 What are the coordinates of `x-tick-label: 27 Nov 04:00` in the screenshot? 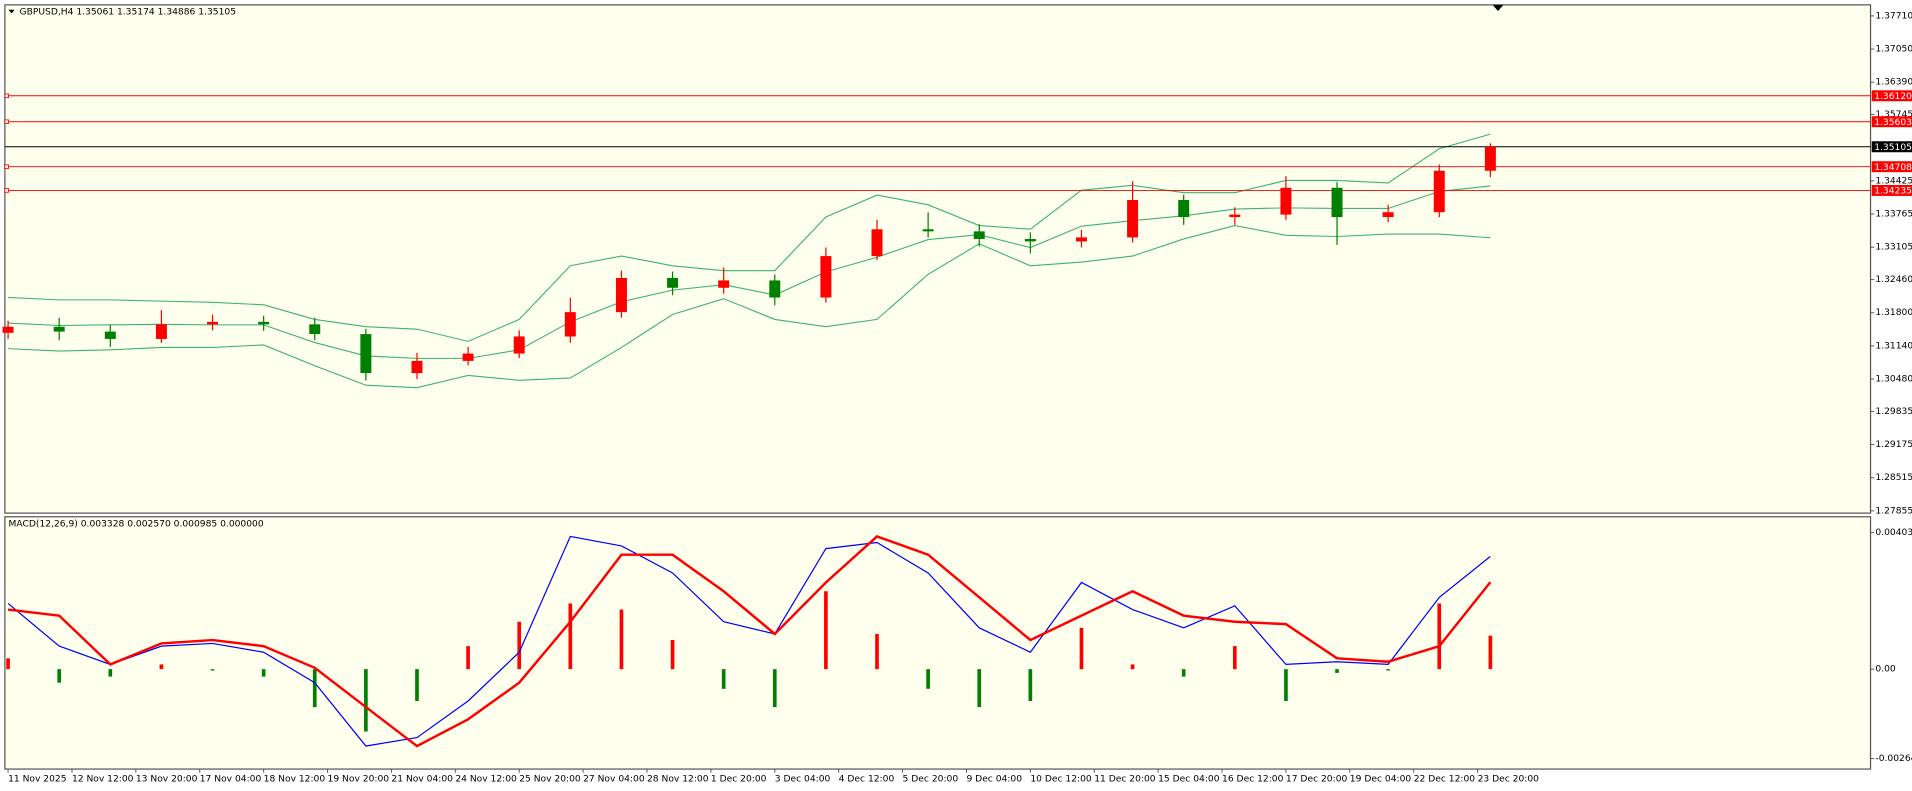 It's located at (614, 779).